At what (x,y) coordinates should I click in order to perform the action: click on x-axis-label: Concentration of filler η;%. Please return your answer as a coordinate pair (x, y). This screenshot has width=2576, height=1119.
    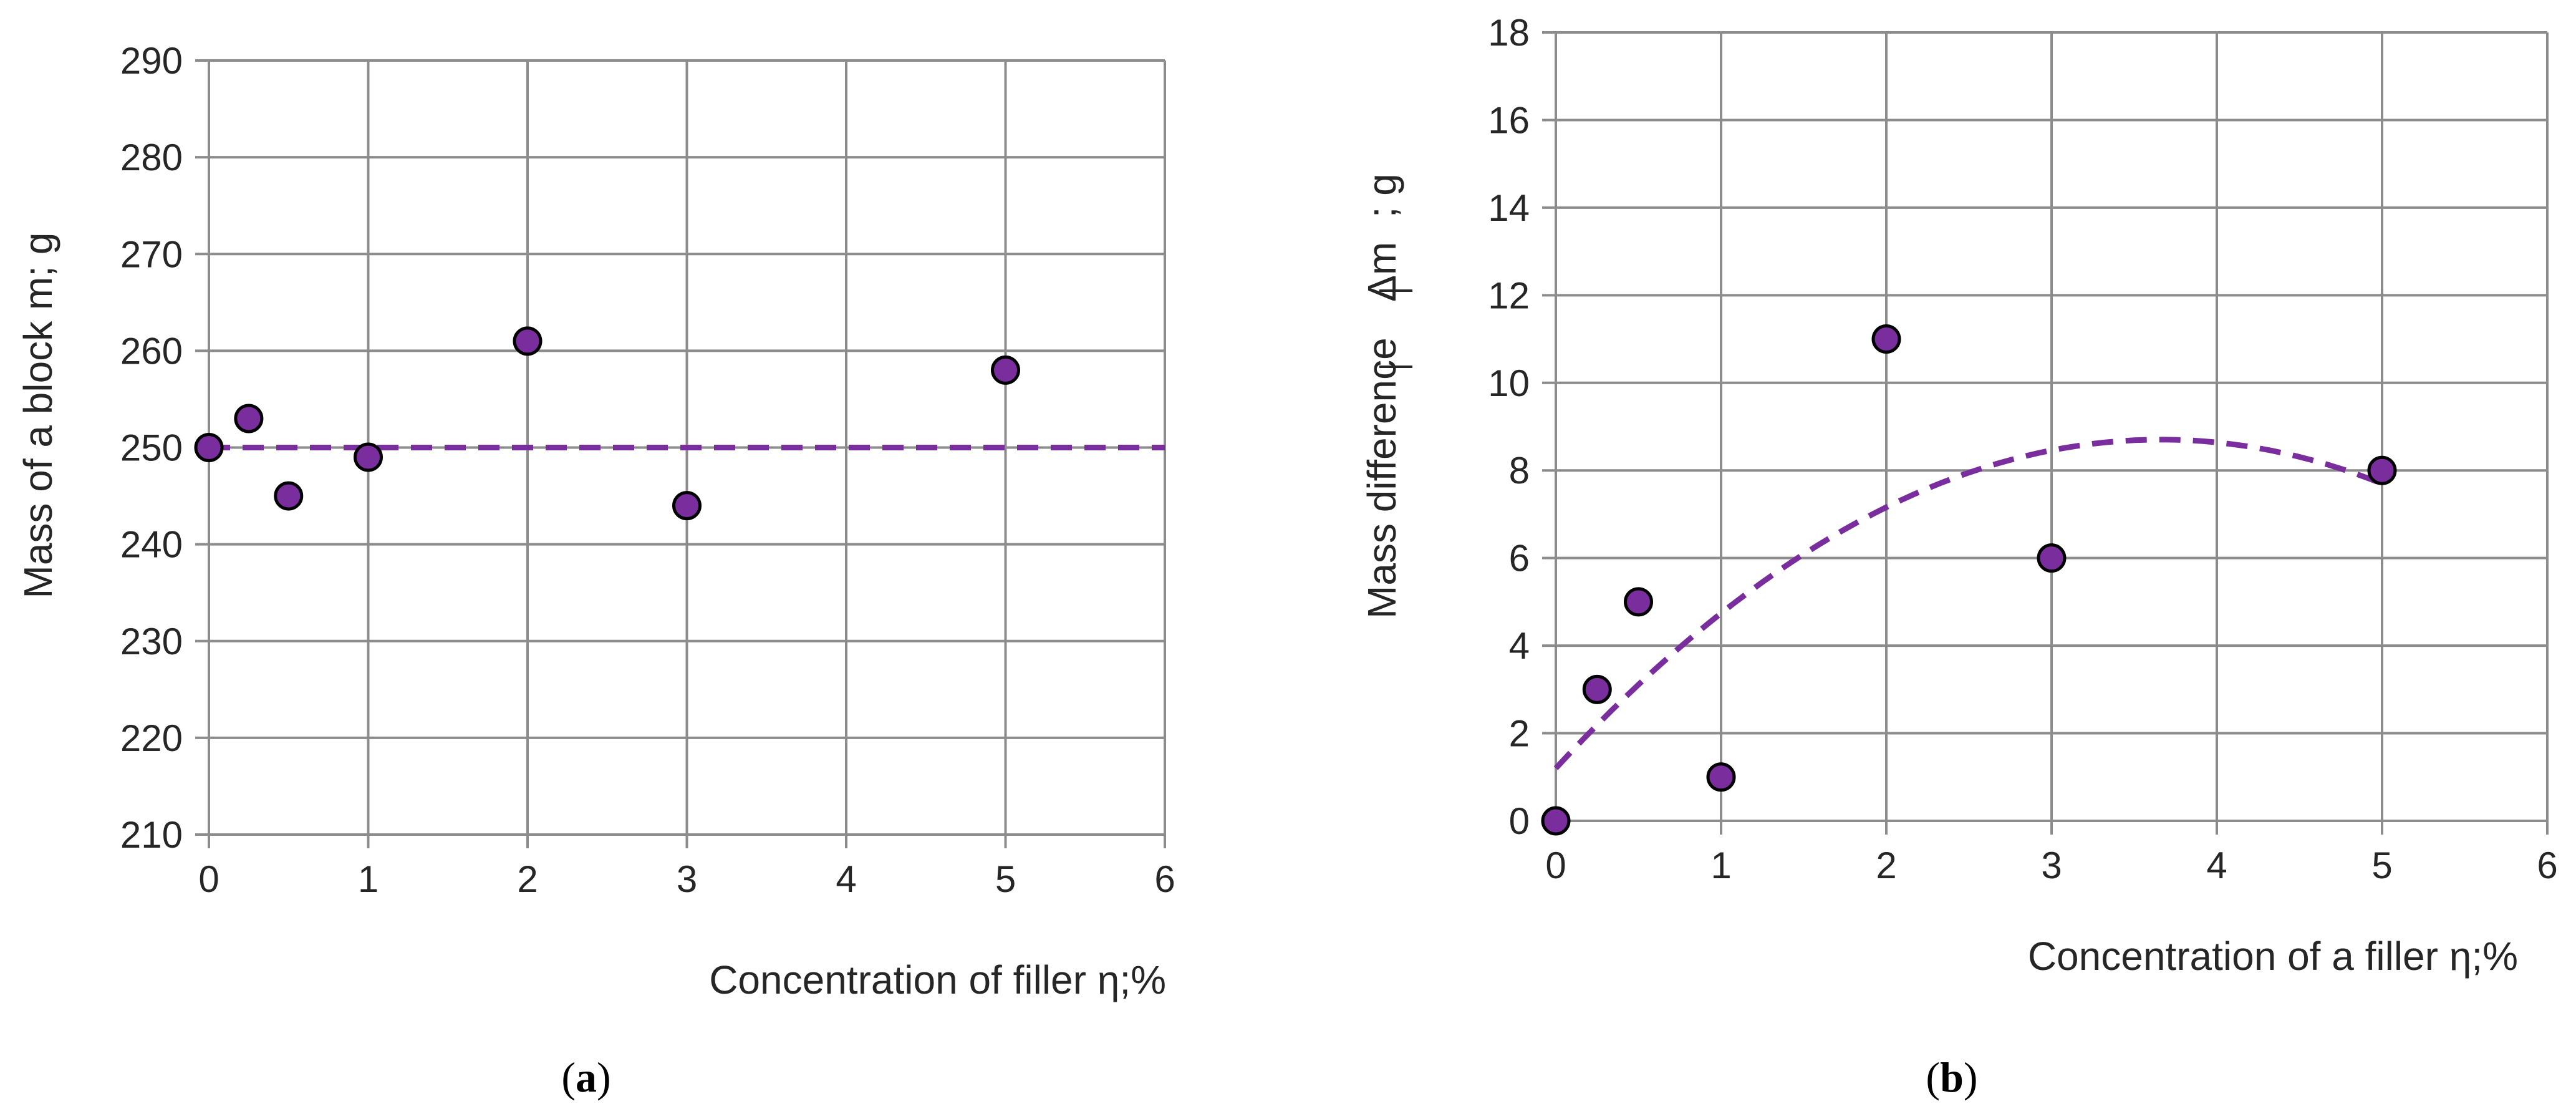
    Looking at the image, I should click on (937, 979).